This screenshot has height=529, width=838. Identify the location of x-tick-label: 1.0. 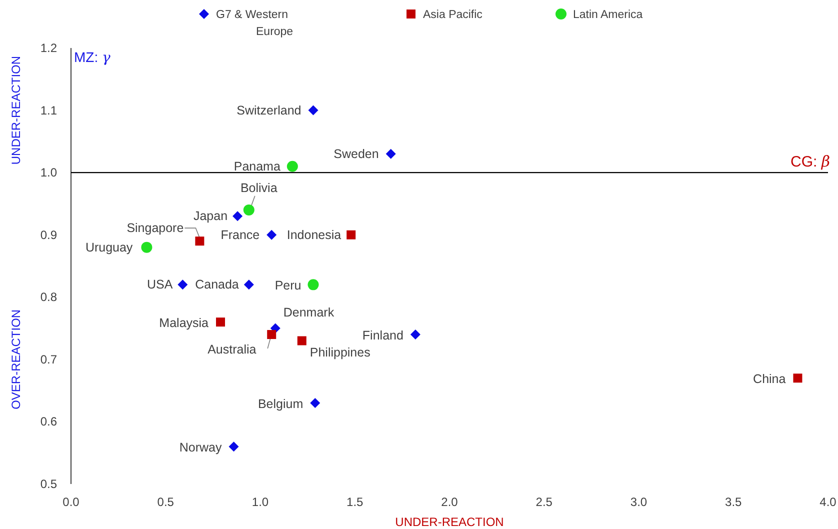
(260, 502).